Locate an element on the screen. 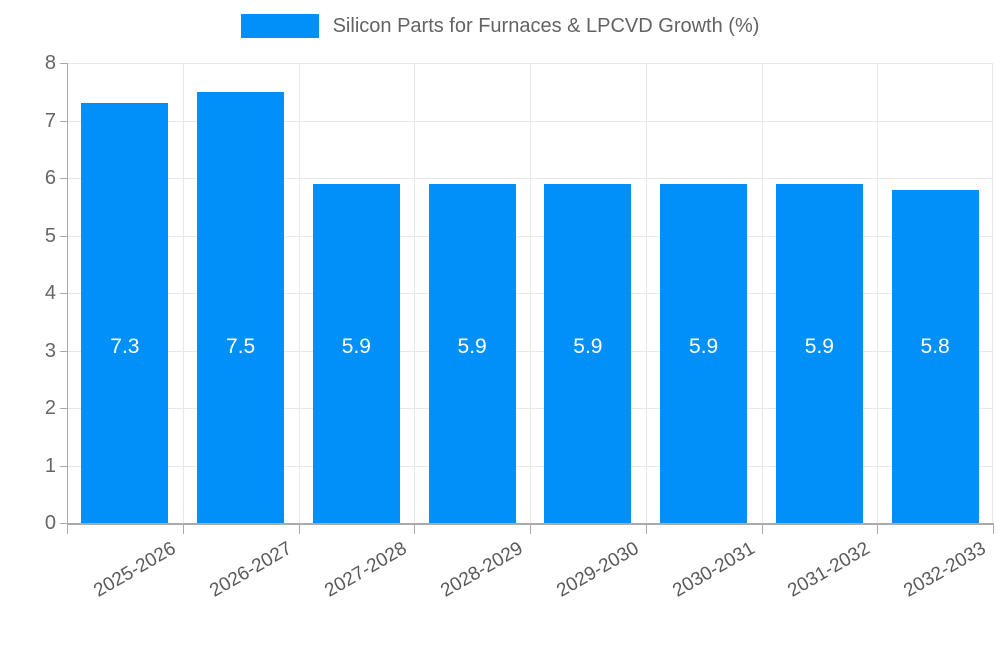 The image size is (1000, 657). y-axis-tick-label: 3 is located at coordinates (50, 350).